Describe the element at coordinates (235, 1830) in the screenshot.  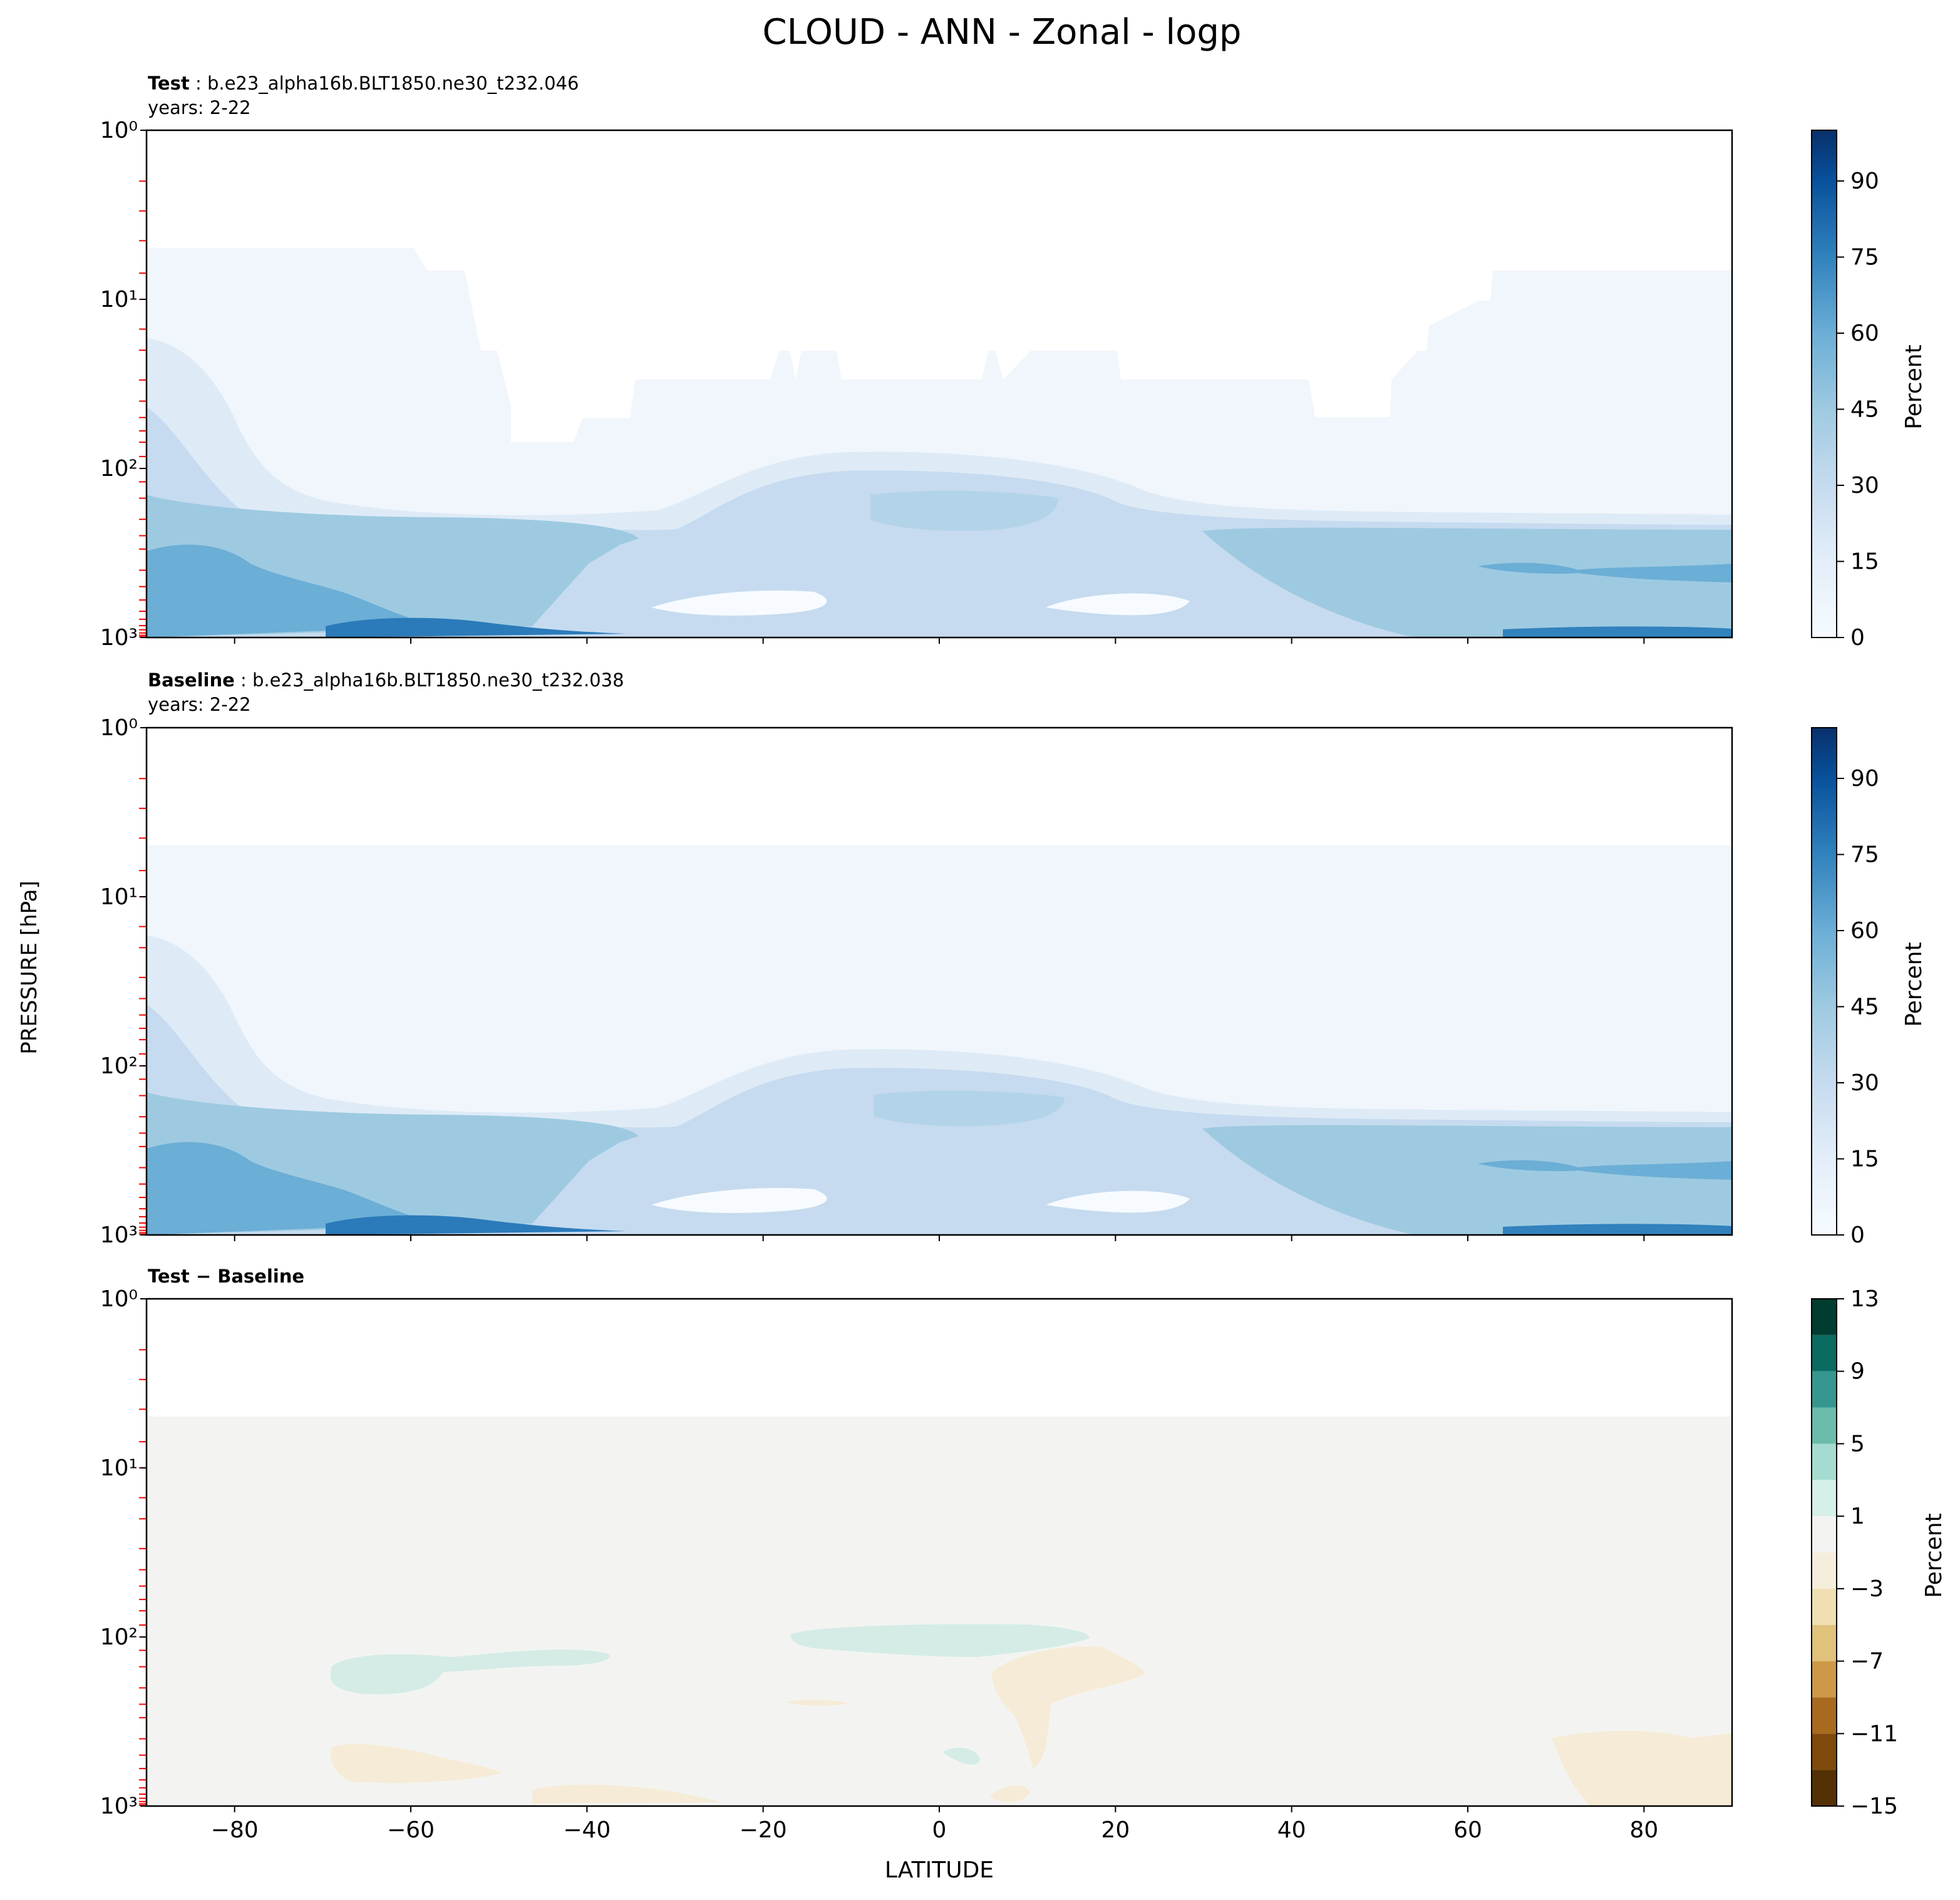
I see `x-tick-label: −80` at that location.